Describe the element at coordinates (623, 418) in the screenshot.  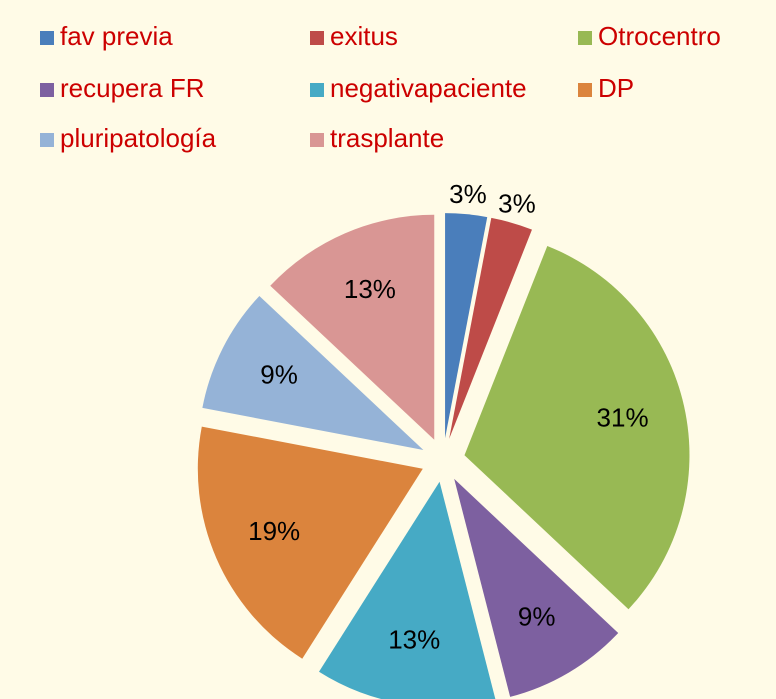
I see `data-label: 31%` at that location.